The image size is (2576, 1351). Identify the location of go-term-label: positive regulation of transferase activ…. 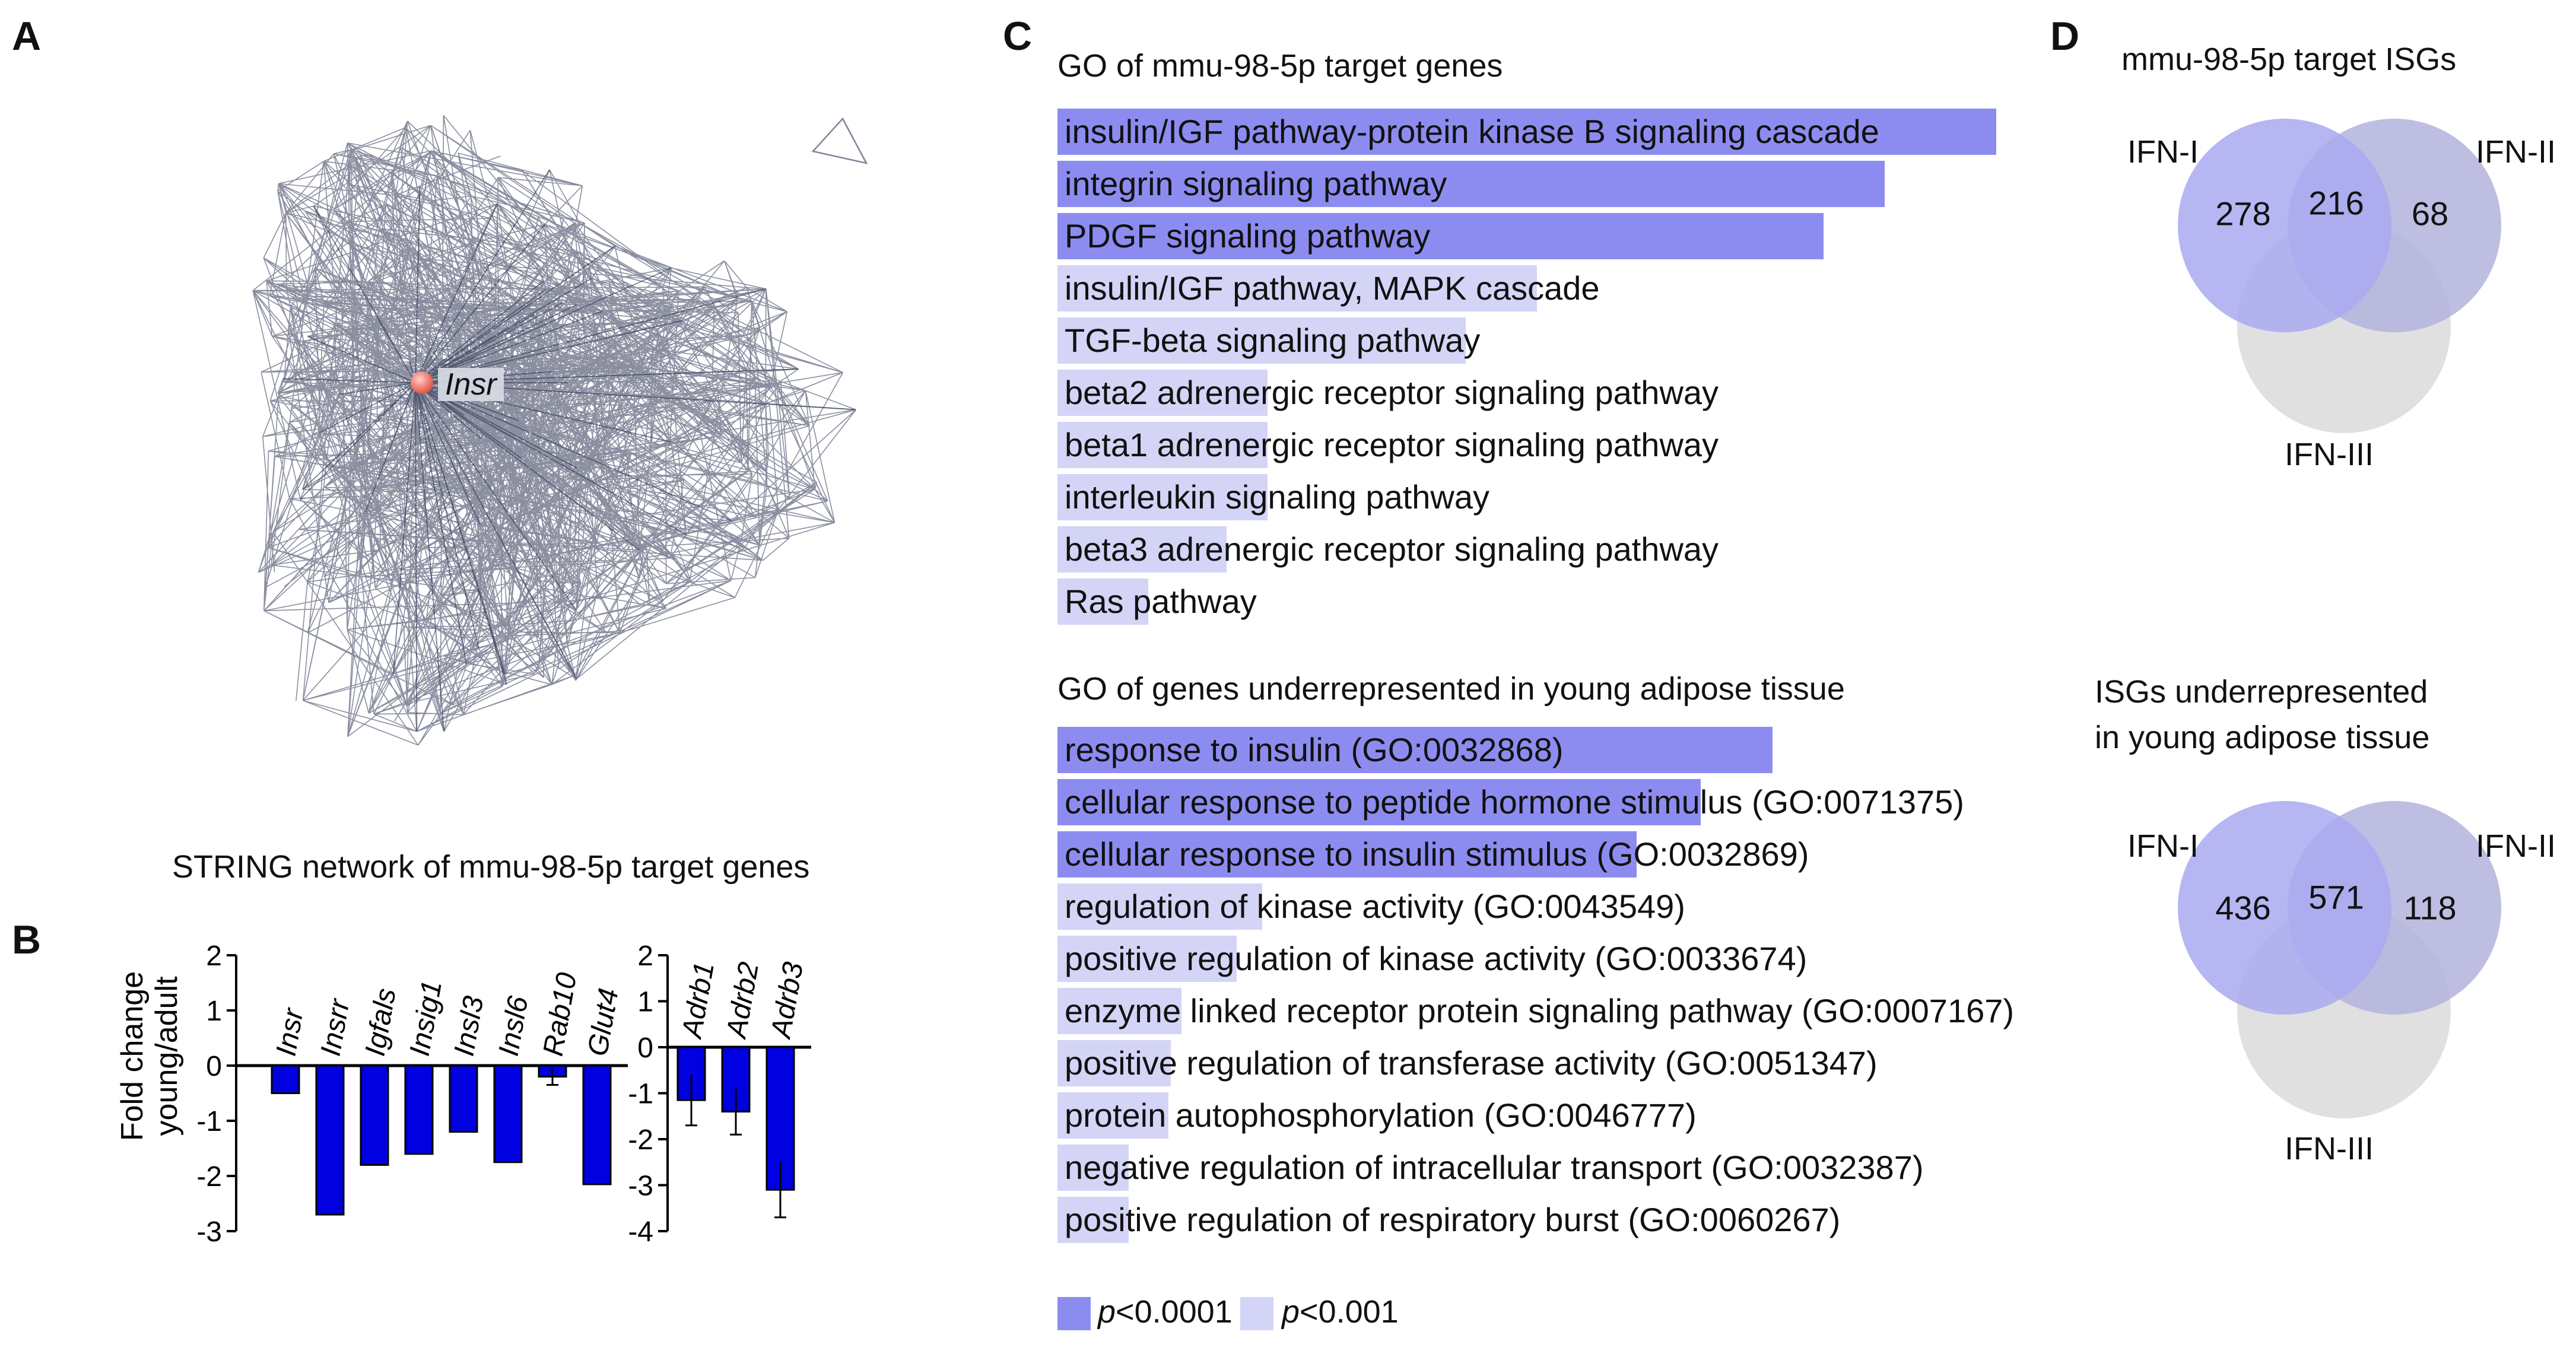
(1471, 1063).